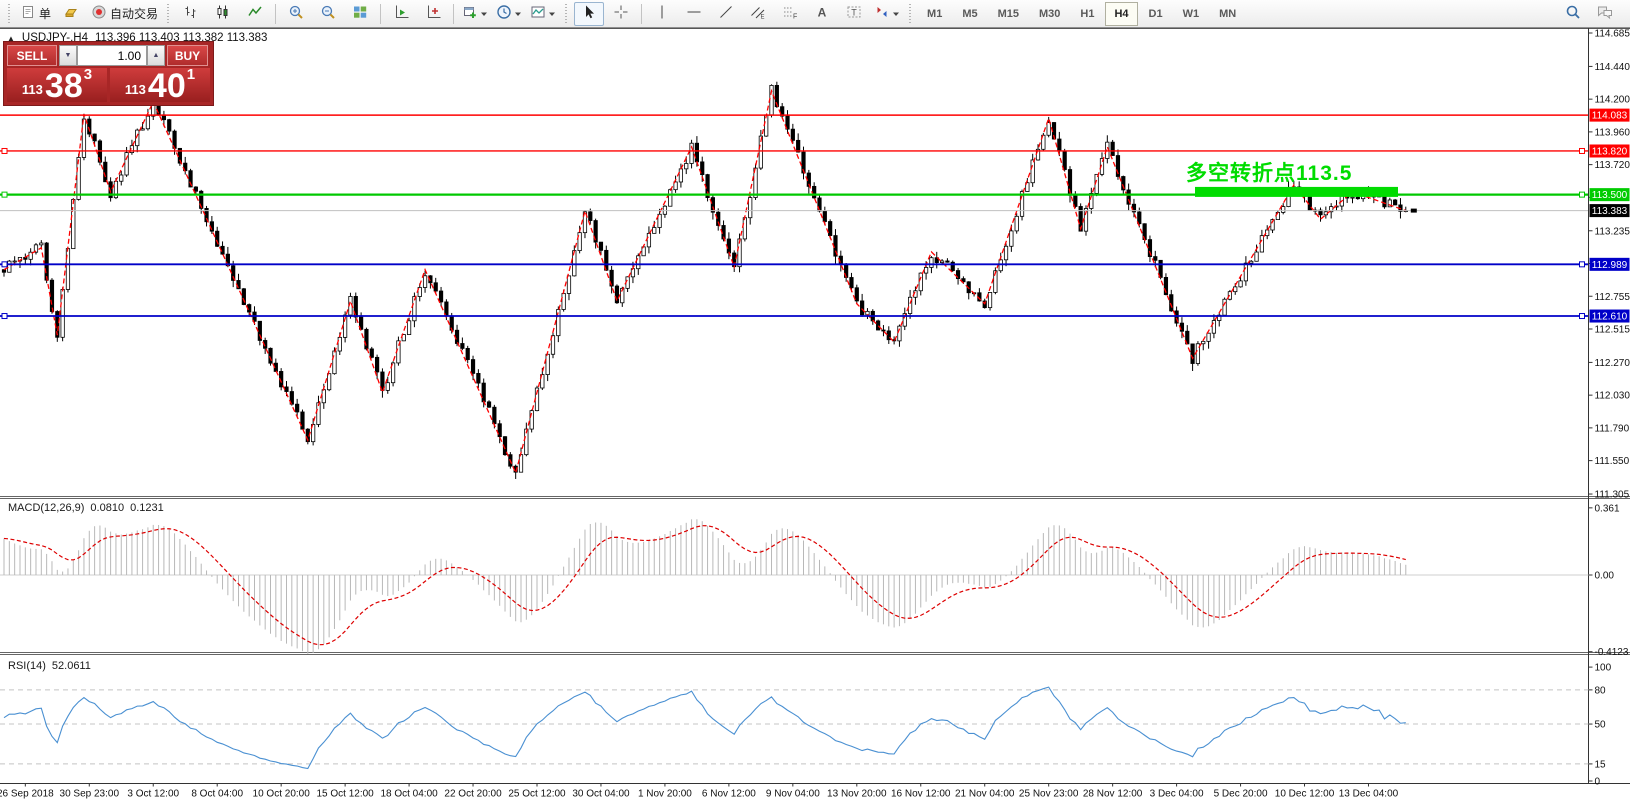  What do you see at coordinates (793, 794) in the screenshot?
I see `time-tick-label: 9 Nov 04:00` at bounding box center [793, 794].